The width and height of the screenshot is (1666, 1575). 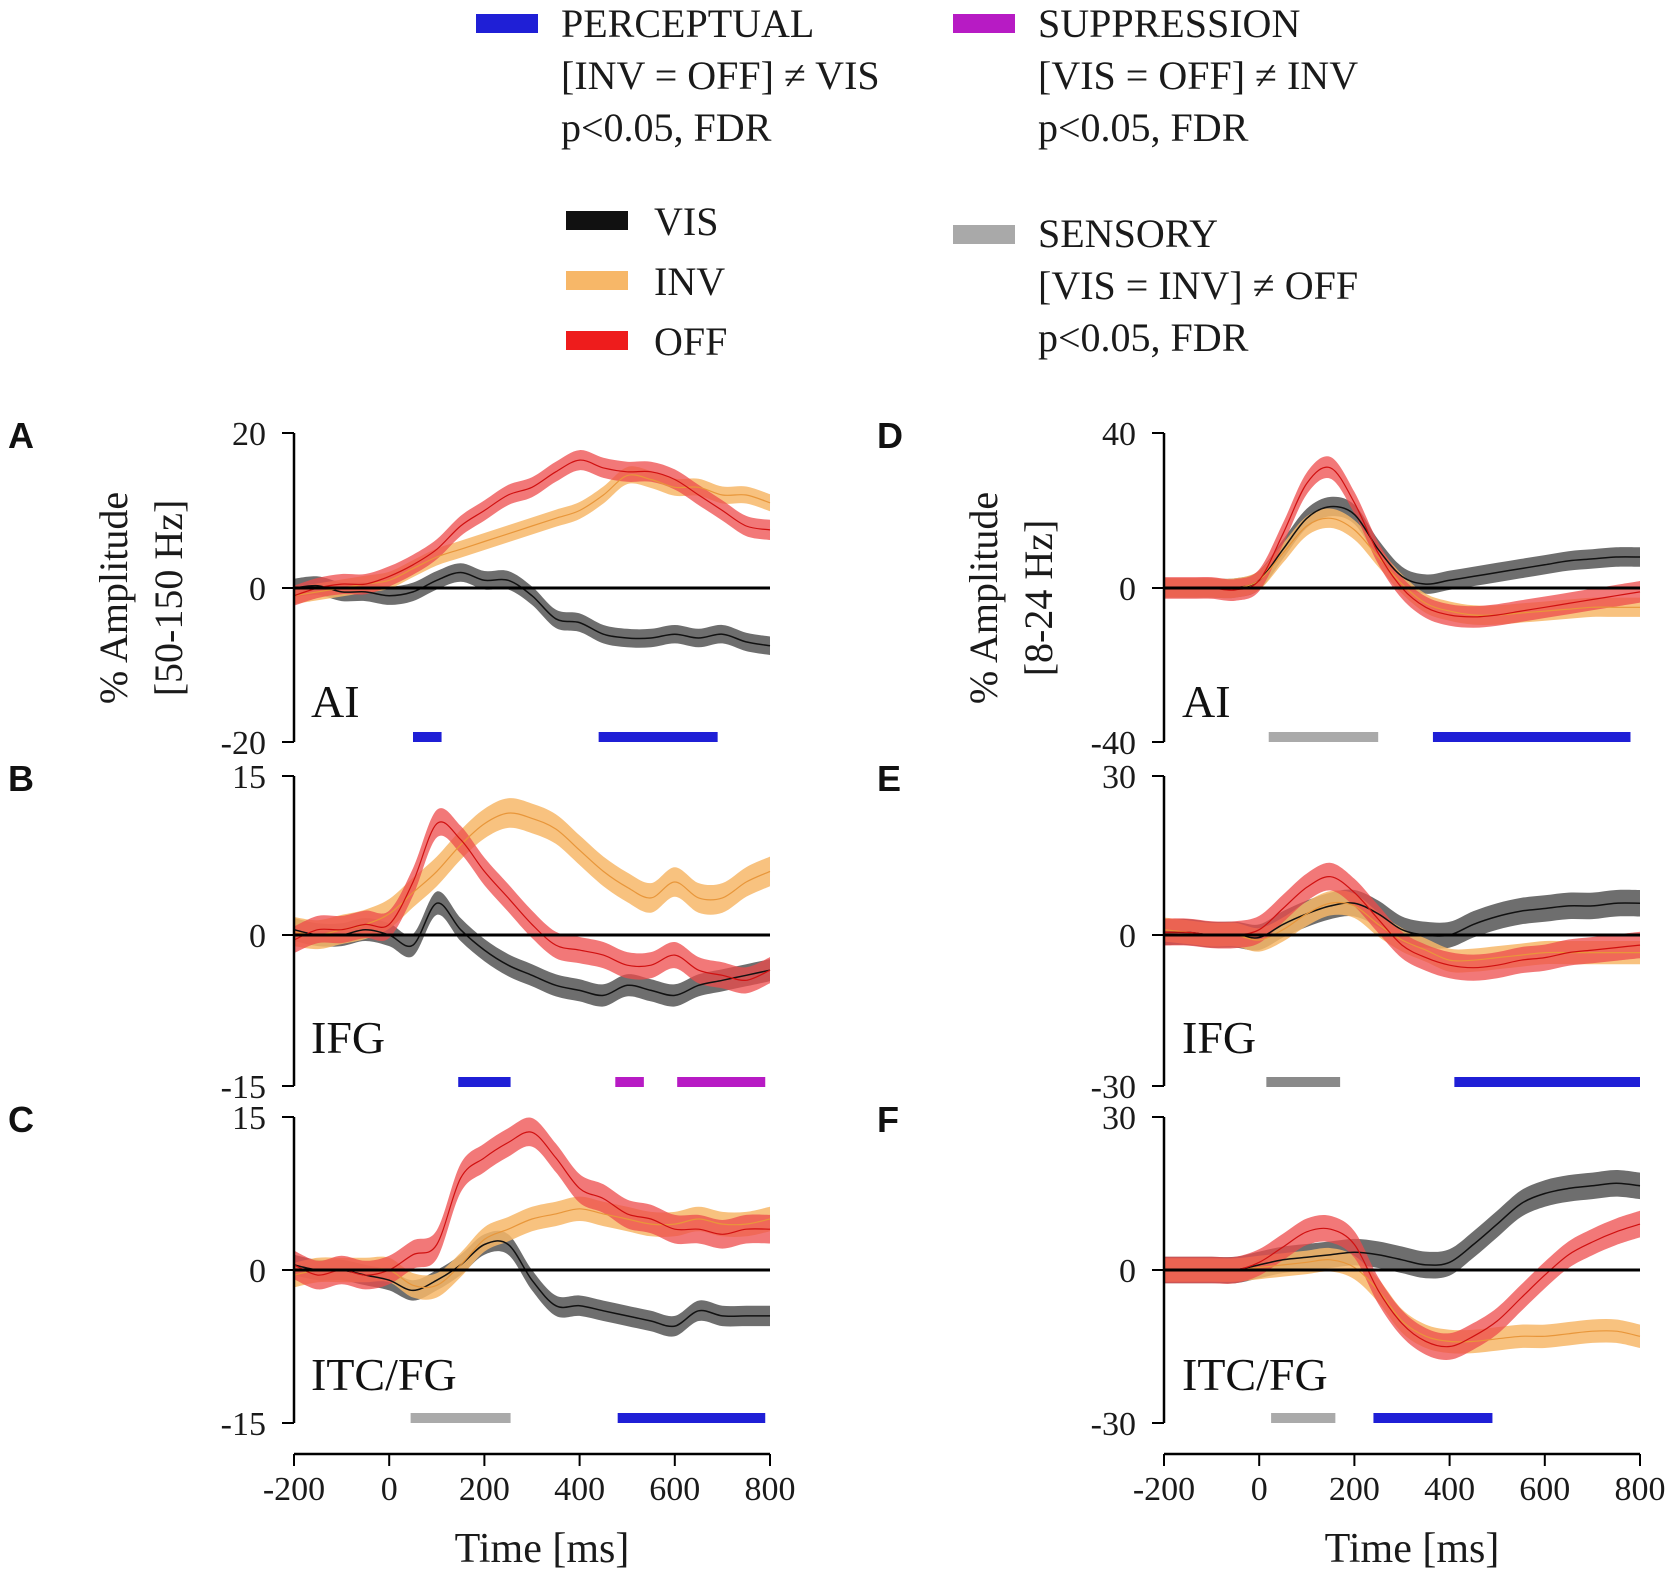 What do you see at coordinates (1449, 1489) in the screenshot?
I see `x-tick-label: 400` at bounding box center [1449, 1489].